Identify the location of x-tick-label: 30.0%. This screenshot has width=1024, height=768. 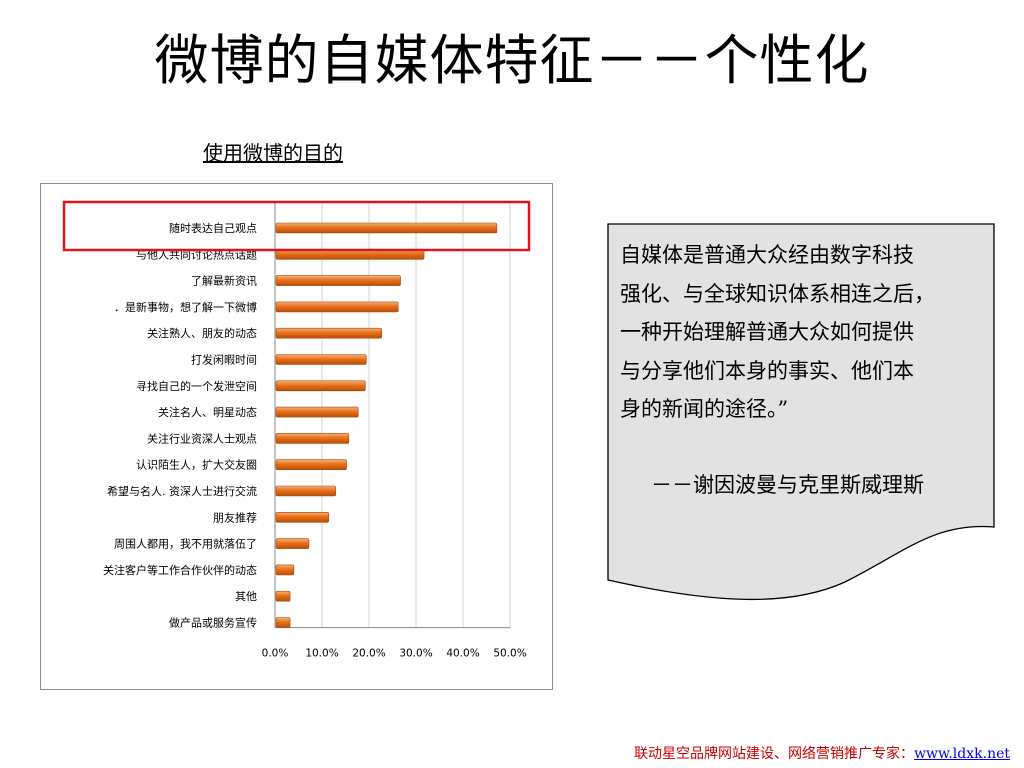
(415, 654).